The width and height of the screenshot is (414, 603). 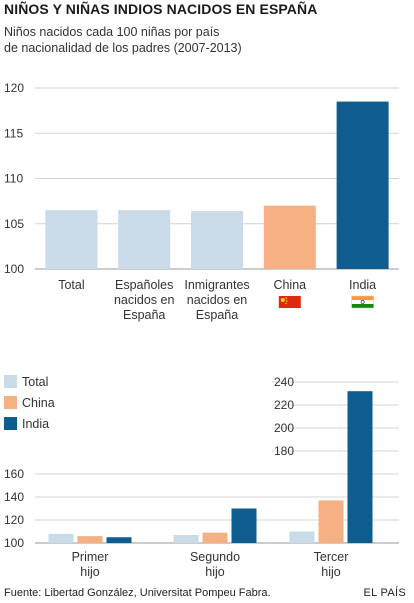 I want to click on chart-title: NIÑOS Y NIÑAS INDIOS NACIDOS EN ESPAÑA, so click(x=161, y=9).